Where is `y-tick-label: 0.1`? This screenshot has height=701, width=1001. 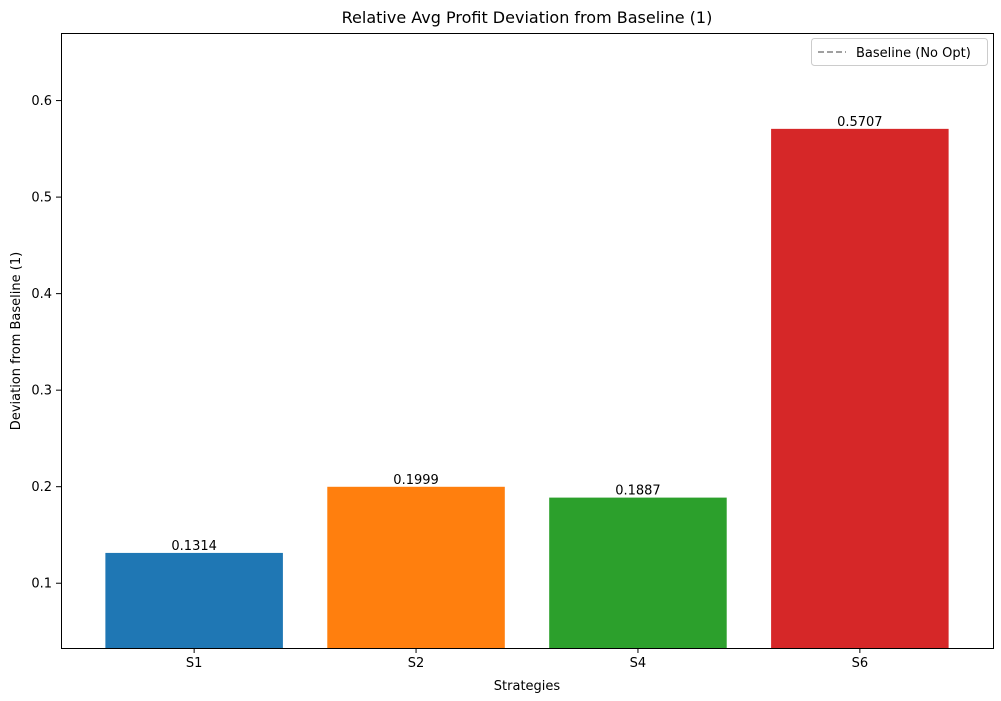
y-tick-label: 0.1 is located at coordinates (41, 584).